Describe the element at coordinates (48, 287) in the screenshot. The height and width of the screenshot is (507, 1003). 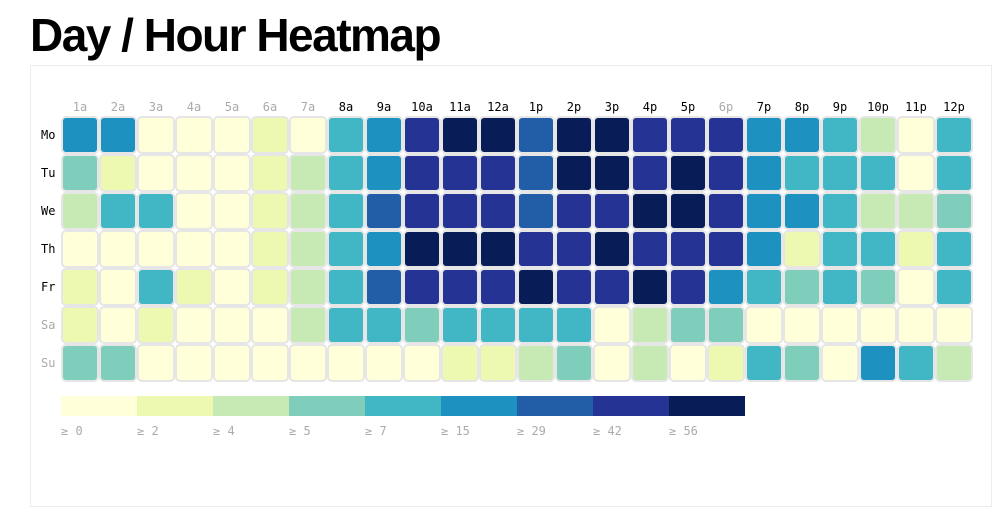
I see `day-label: Fr` at that location.